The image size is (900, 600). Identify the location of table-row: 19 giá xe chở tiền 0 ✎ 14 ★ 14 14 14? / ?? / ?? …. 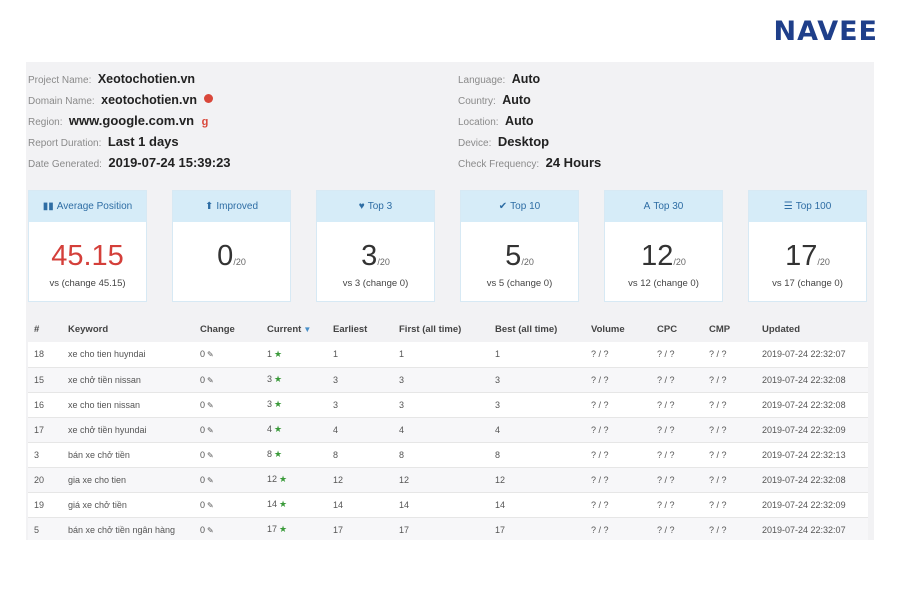
(448, 505).